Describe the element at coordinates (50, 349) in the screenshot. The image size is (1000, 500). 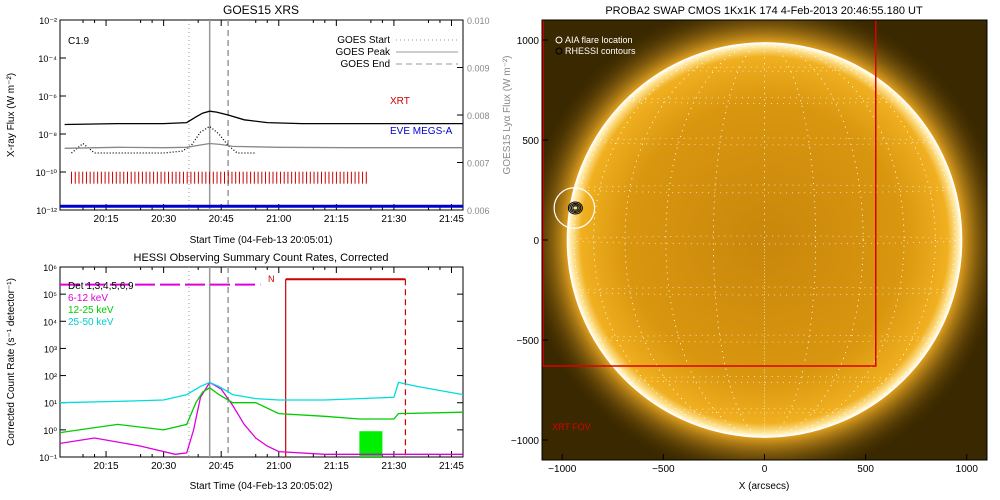
I see `y-tick-label: 10³` at that location.